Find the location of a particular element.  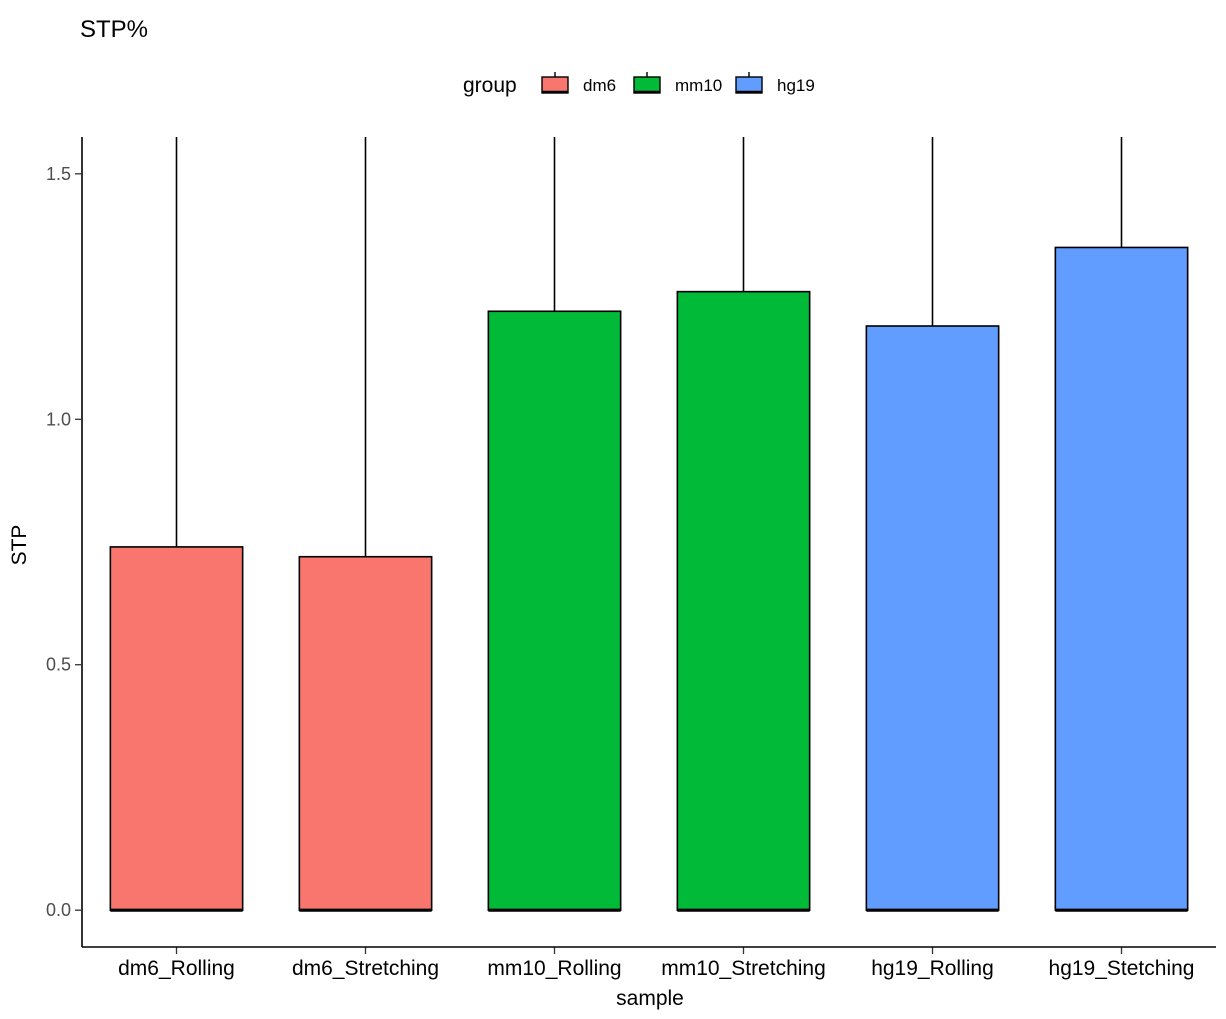

x-tick-label-dm6_Rolling: dm6_Rolling is located at coordinates (176, 968).